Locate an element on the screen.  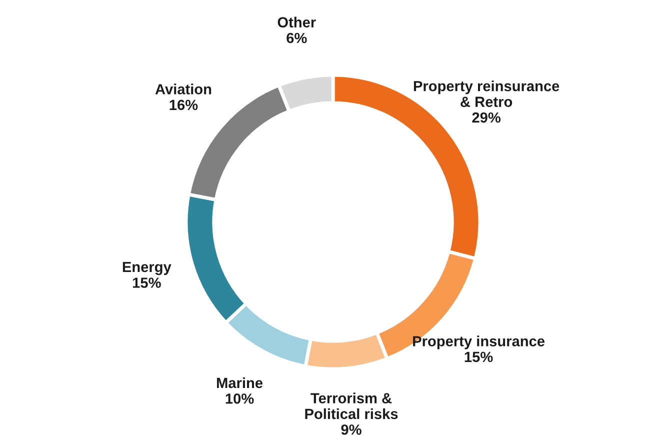
slice-label: Aviation is located at coordinates (183, 89).